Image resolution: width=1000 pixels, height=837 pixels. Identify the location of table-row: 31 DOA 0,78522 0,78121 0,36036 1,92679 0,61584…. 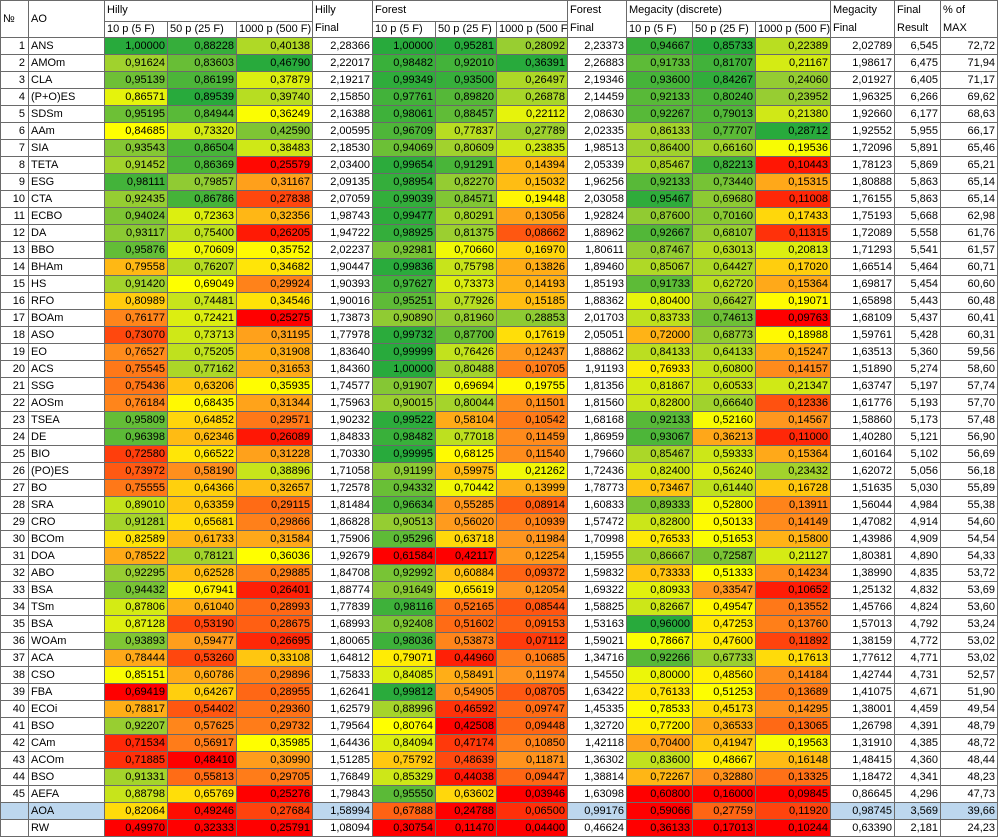
(499, 556).